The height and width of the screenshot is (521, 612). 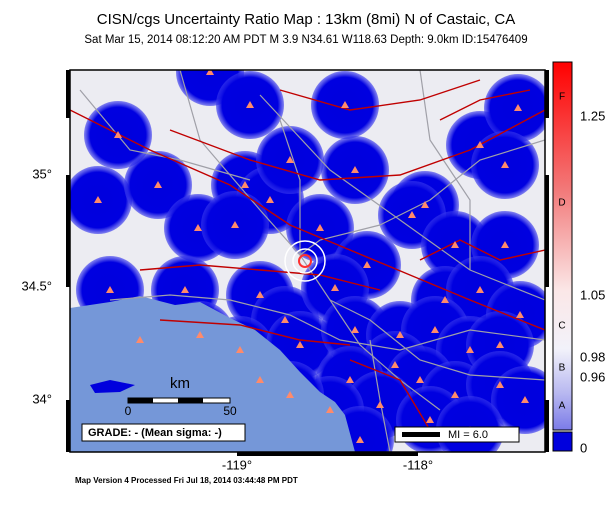 What do you see at coordinates (230, 411) in the screenshot?
I see `scale-end: 50` at bounding box center [230, 411].